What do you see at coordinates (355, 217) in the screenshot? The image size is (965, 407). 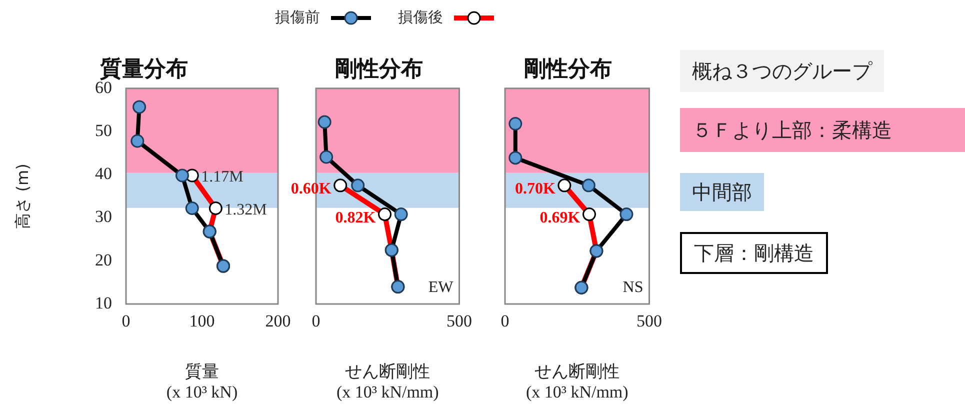 I see `annotation: 0.82K` at bounding box center [355, 217].